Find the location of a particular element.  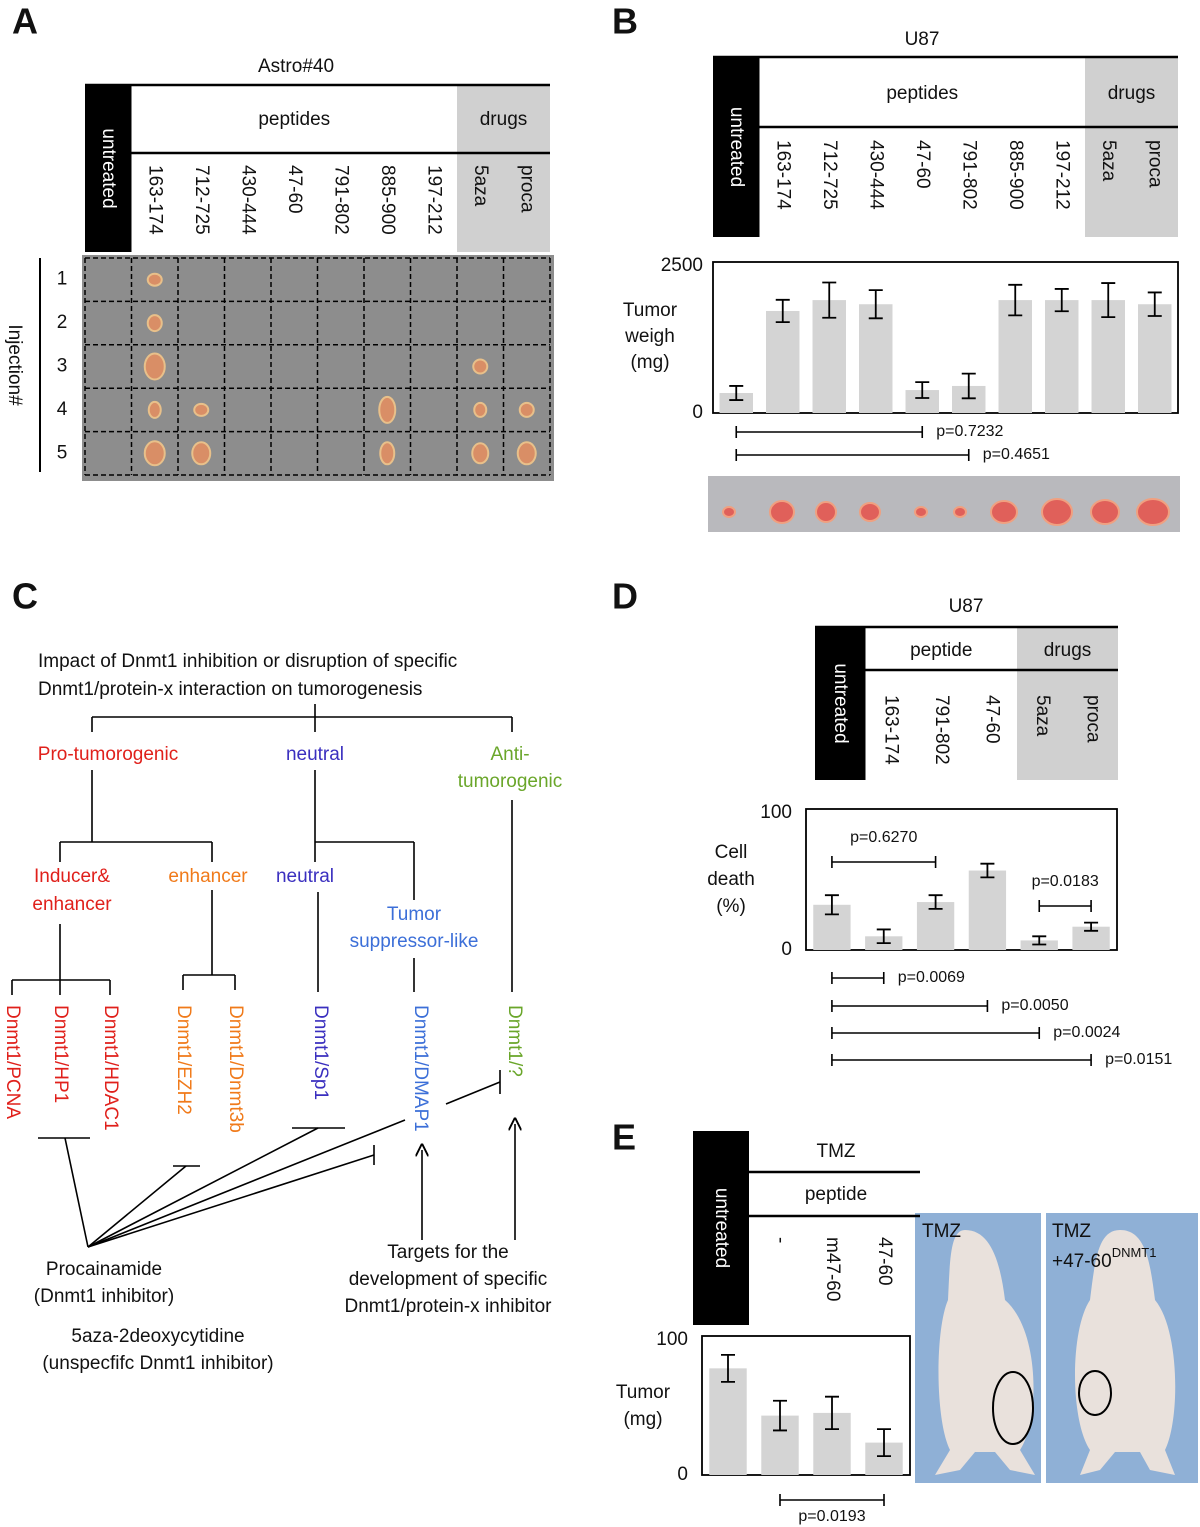

photo-label-line: +47-60 is located at coordinates (1082, 1261).